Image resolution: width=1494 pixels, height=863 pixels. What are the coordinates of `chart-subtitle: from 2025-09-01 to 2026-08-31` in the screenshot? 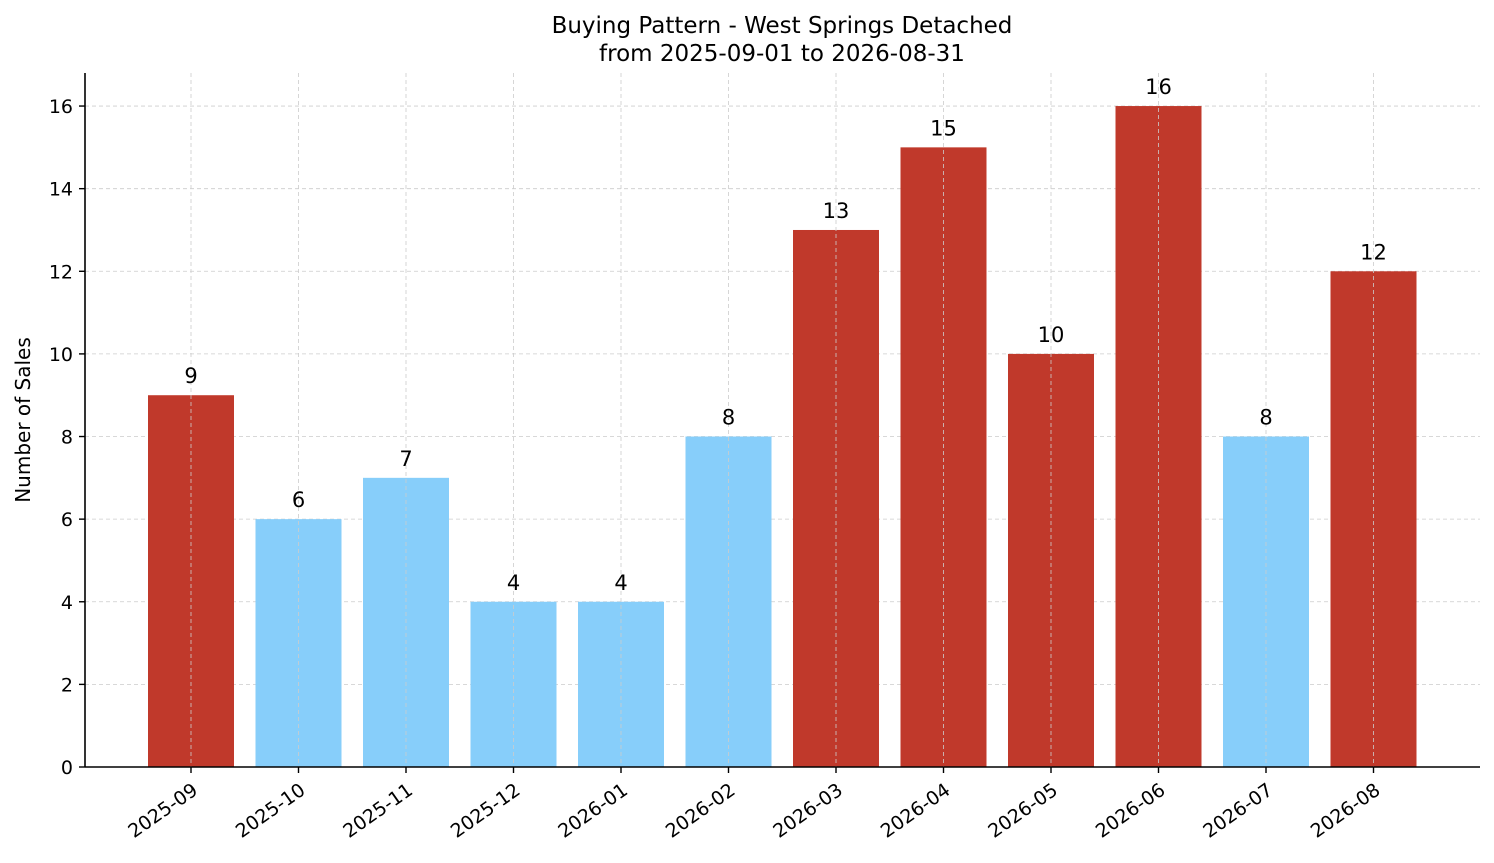 It's located at (782, 54).